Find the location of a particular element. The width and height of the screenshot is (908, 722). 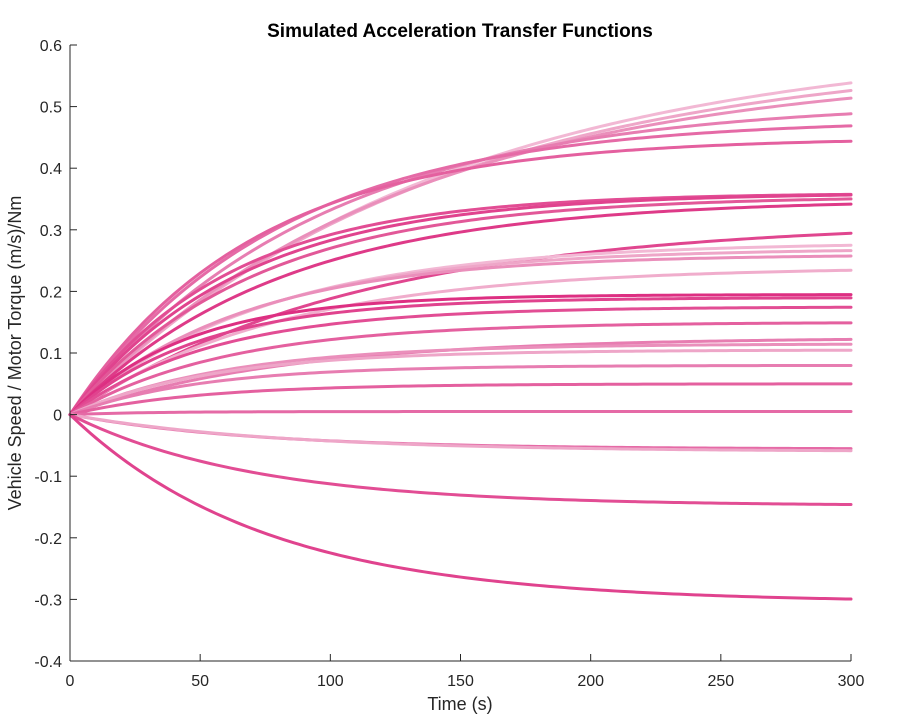

y-tick-label-10: 0.6 is located at coordinates (51, 46).